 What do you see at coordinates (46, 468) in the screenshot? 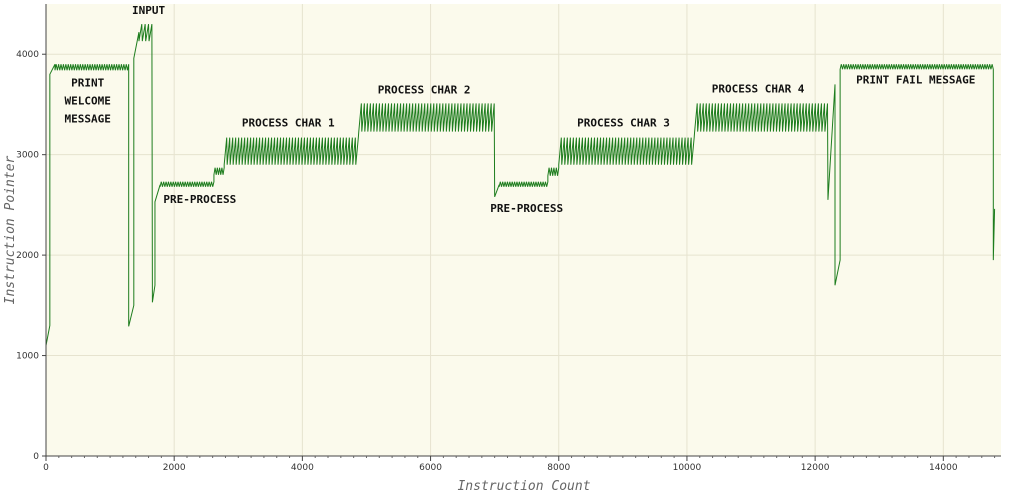
I see `x-tick-label: 0` at bounding box center [46, 468].